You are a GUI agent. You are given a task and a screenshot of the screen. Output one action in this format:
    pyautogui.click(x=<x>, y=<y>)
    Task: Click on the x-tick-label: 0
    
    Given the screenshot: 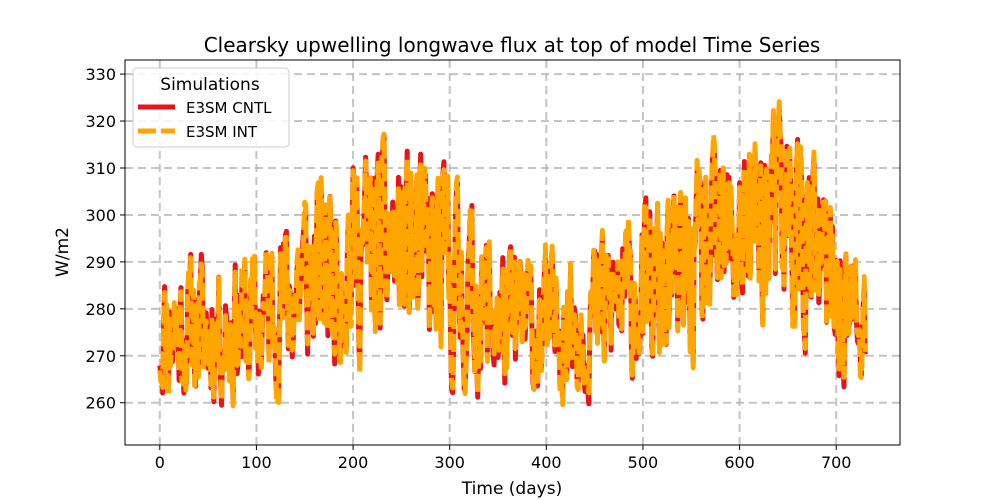 What is the action you would take?
    pyautogui.click(x=160, y=462)
    